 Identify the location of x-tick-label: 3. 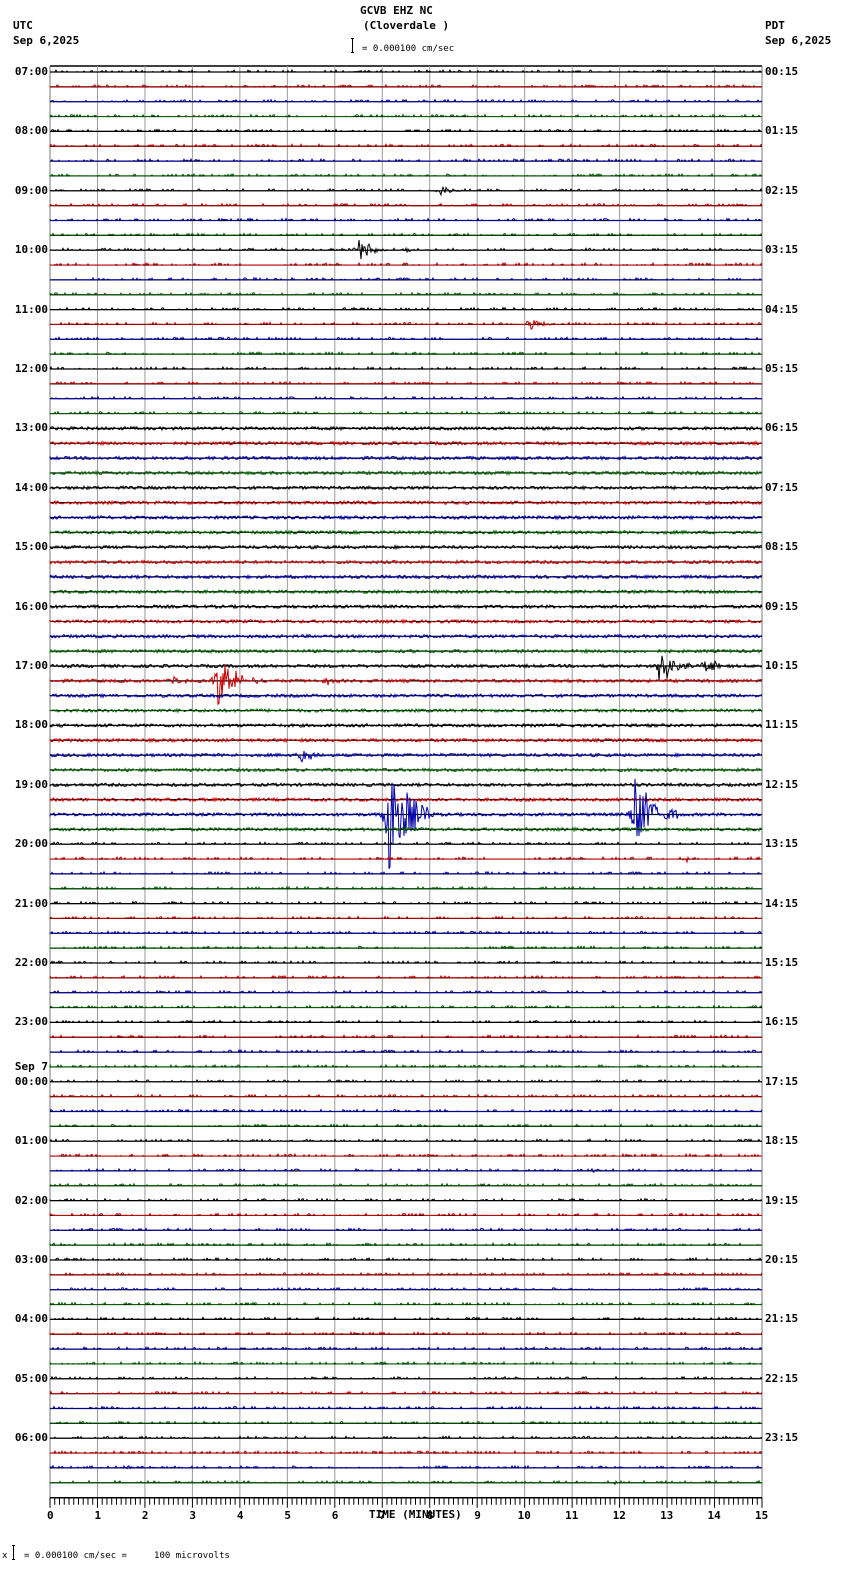
(193, 1515).